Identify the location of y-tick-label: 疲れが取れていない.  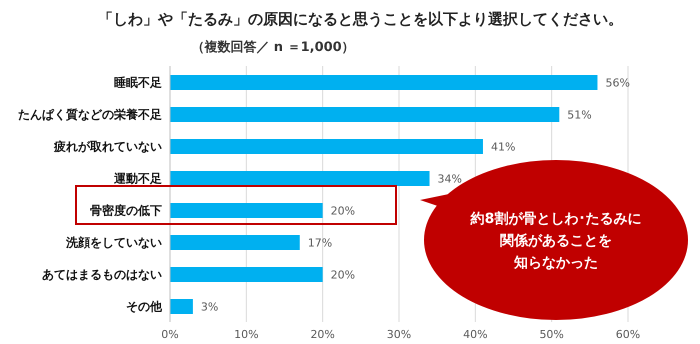
(107, 146).